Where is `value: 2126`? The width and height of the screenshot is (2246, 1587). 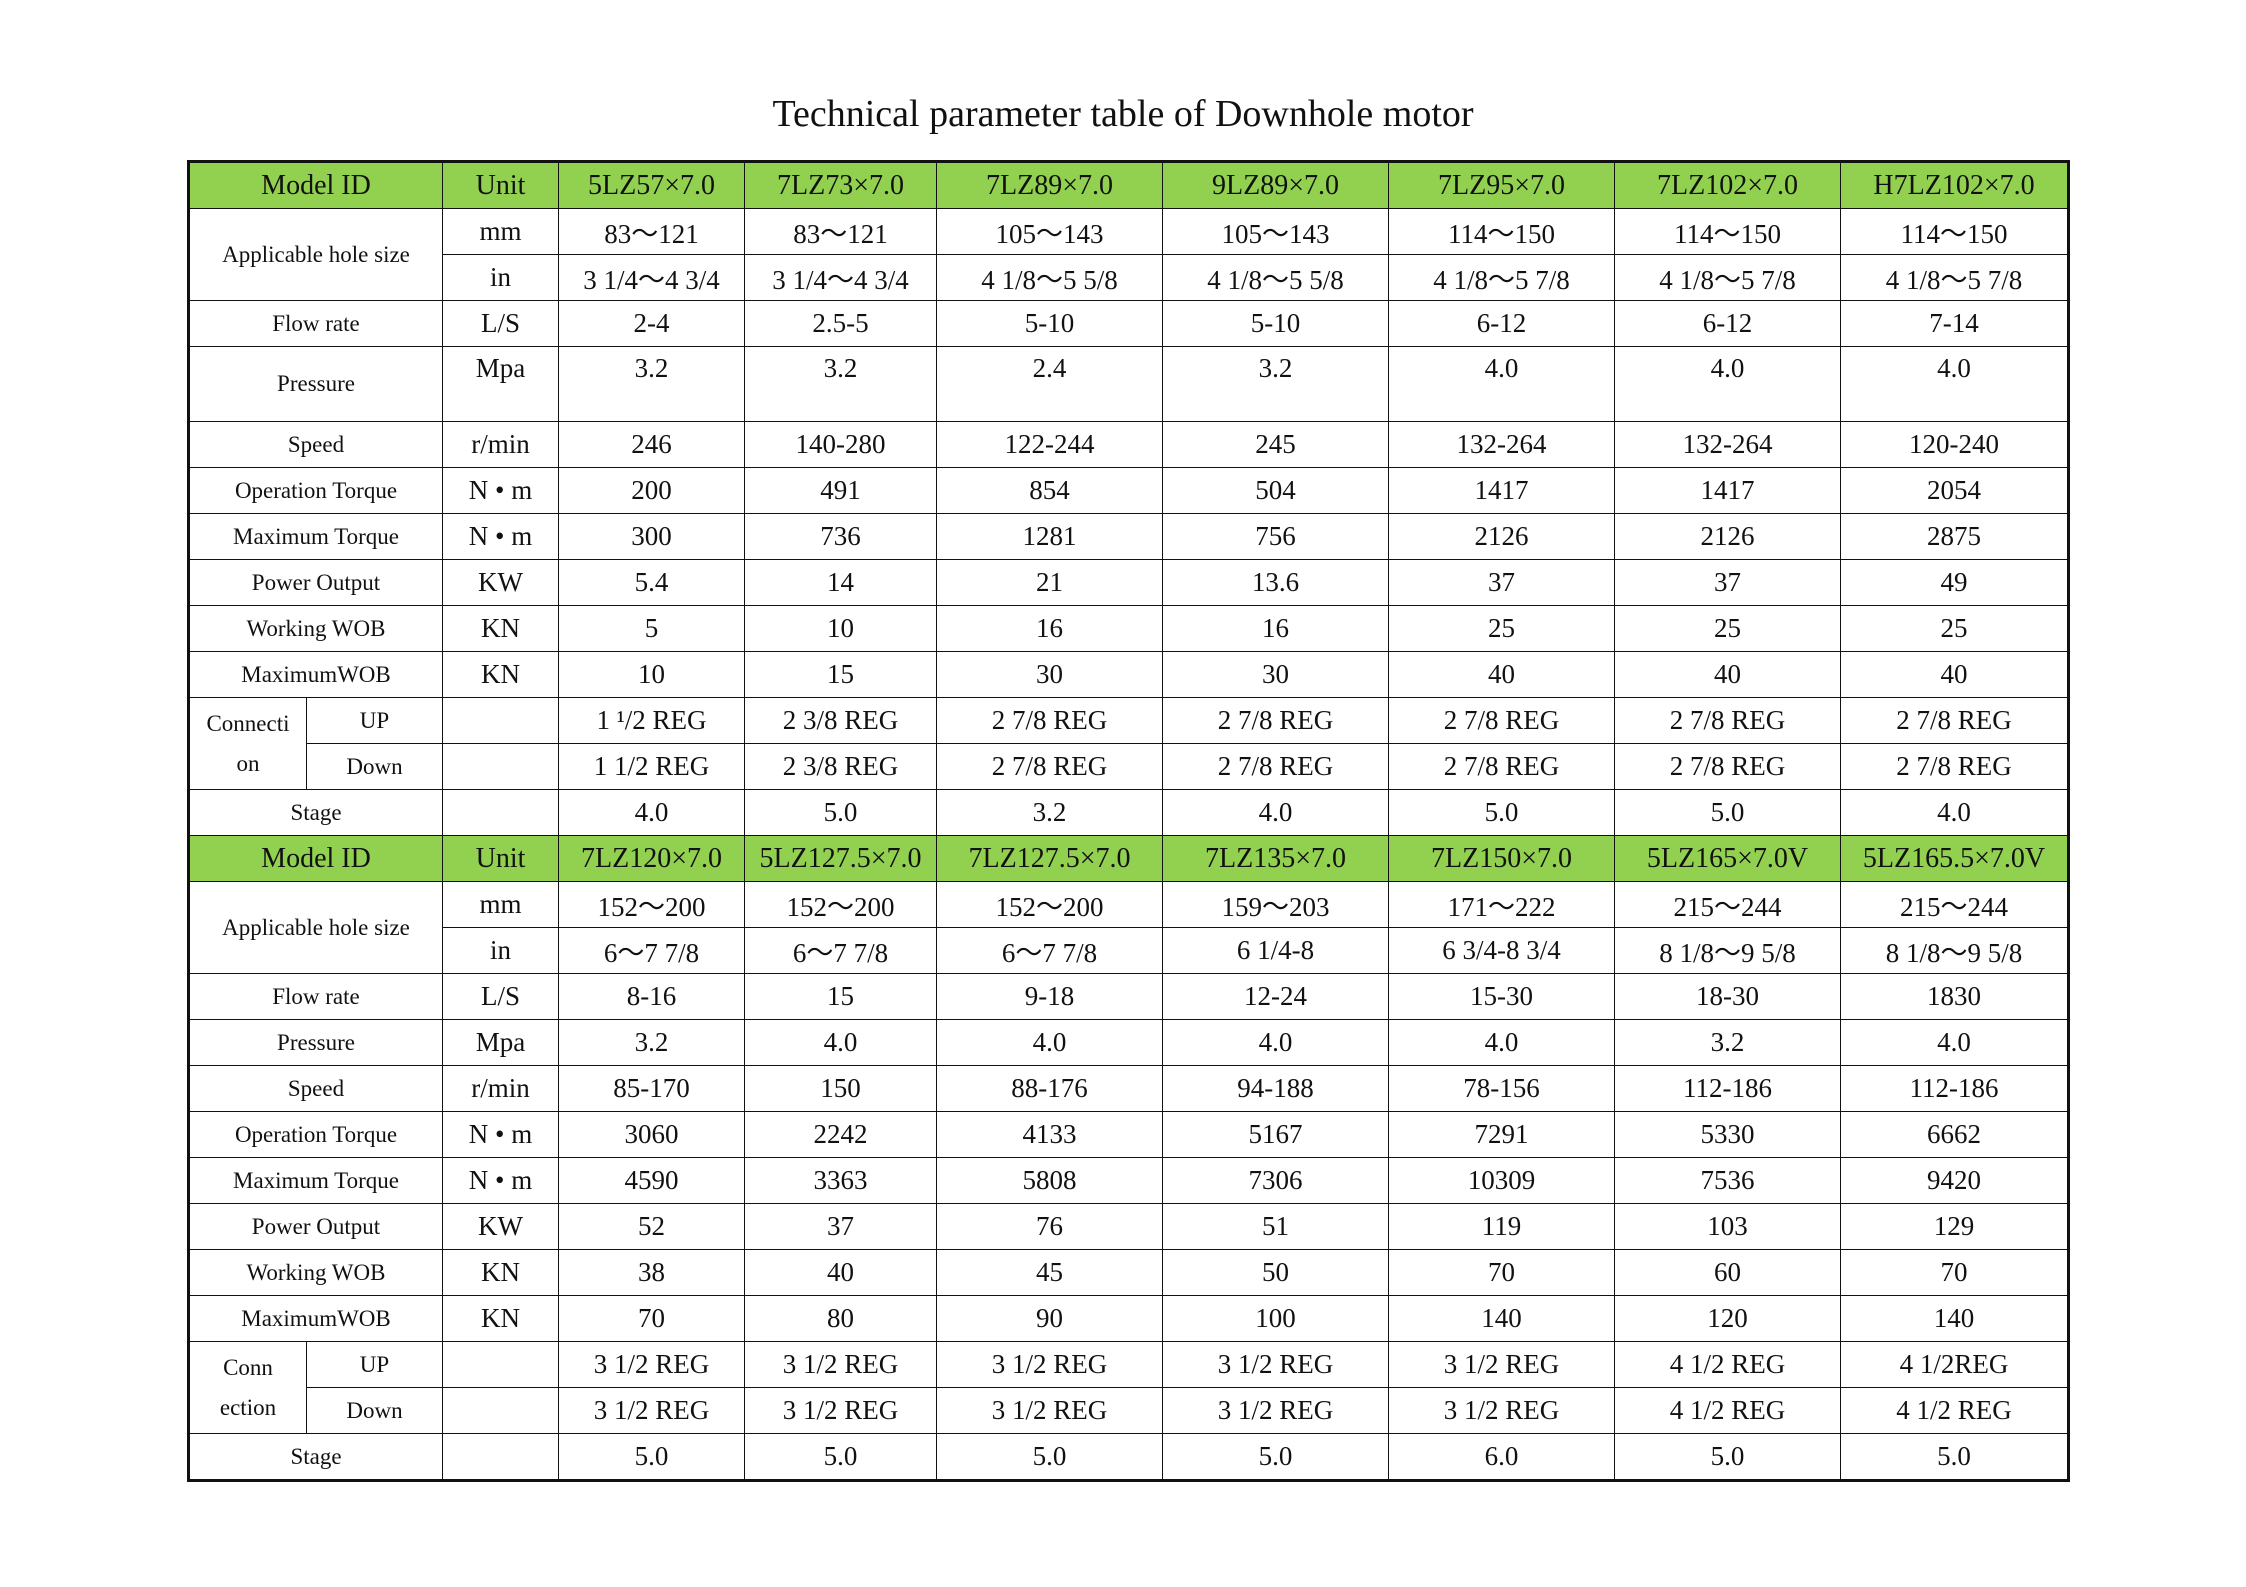
value: 2126 is located at coordinates (1501, 536).